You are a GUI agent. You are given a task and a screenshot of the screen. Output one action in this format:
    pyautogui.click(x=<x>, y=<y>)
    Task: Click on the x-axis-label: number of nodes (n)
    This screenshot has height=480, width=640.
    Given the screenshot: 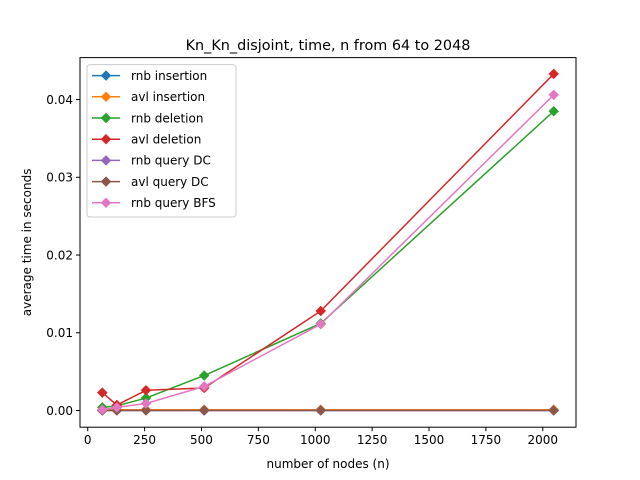 What is the action you would take?
    pyautogui.click(x=327, y=464)
    